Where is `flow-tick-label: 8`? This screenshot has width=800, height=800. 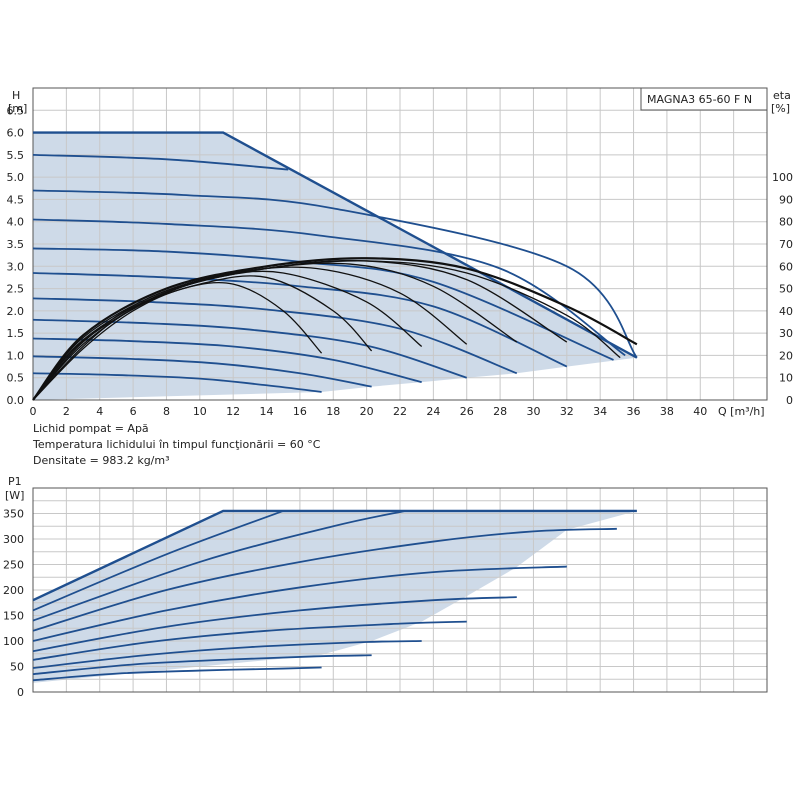 flow-tick-label: 8 is located at coordinates (166, 411).